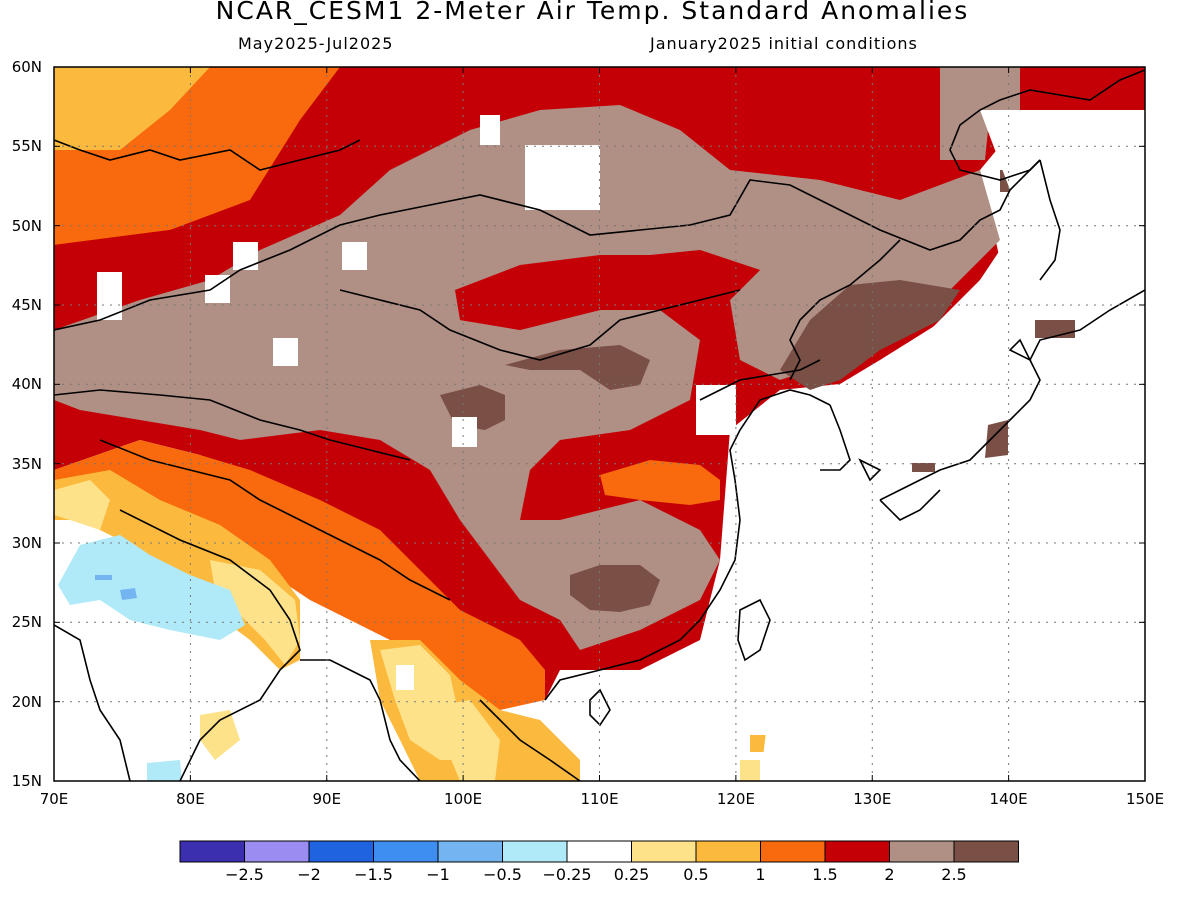  Describe the element at coordinates (27, 305) in the screenshot. I see `lat-tick-label: 45N` at that location.